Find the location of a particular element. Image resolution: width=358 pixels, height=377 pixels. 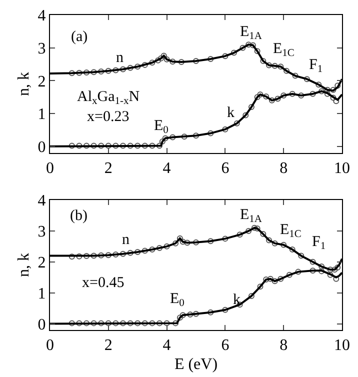

annotation: k is located at coordinates (237, 300).